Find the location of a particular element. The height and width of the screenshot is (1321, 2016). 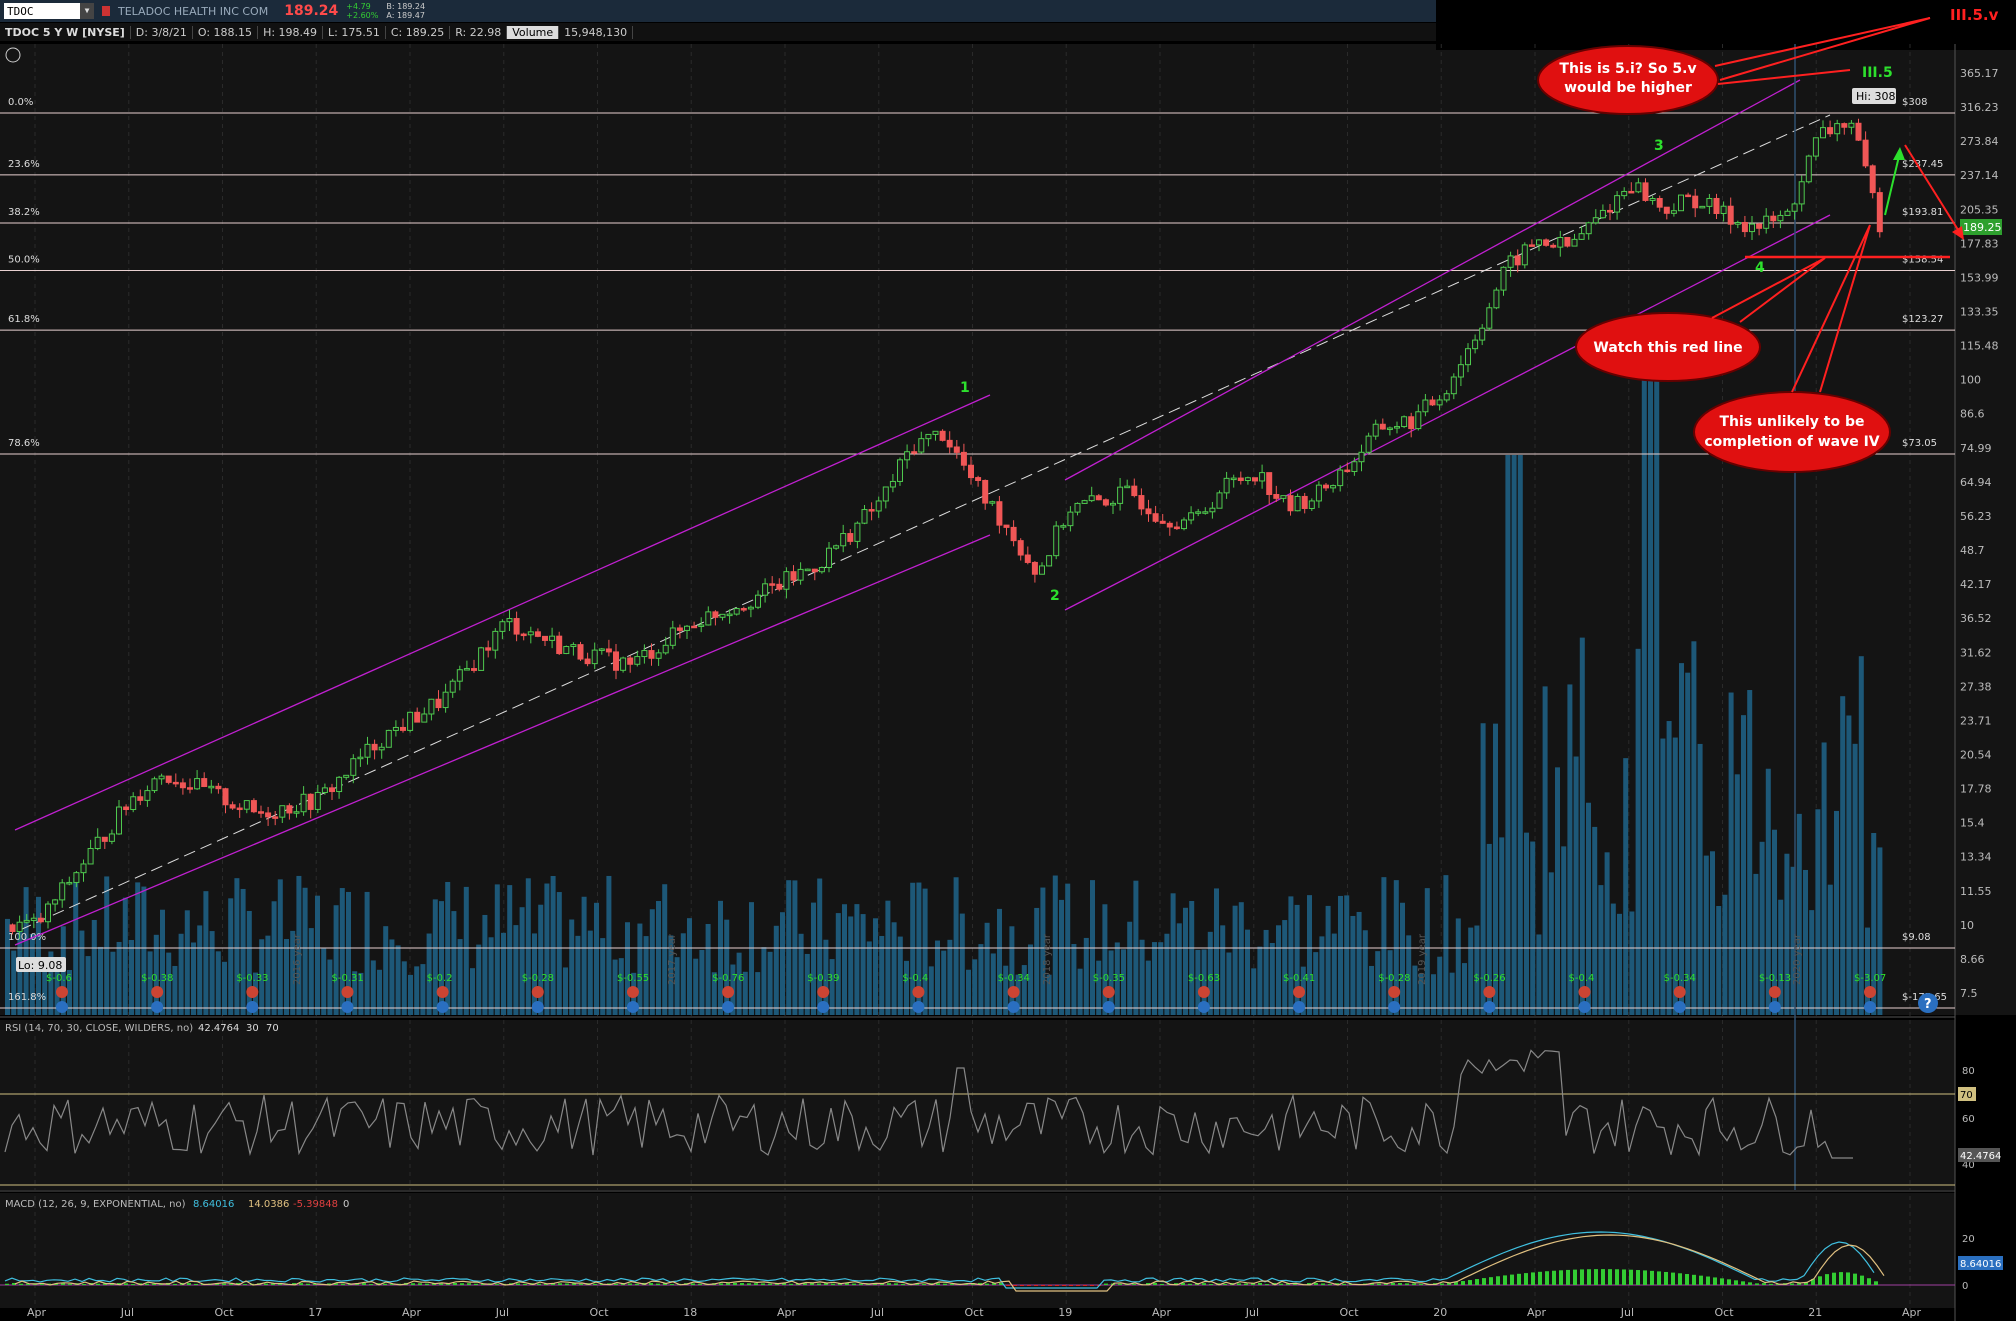

x-tick-label: Jul is located at coordinates (1252, 1312).